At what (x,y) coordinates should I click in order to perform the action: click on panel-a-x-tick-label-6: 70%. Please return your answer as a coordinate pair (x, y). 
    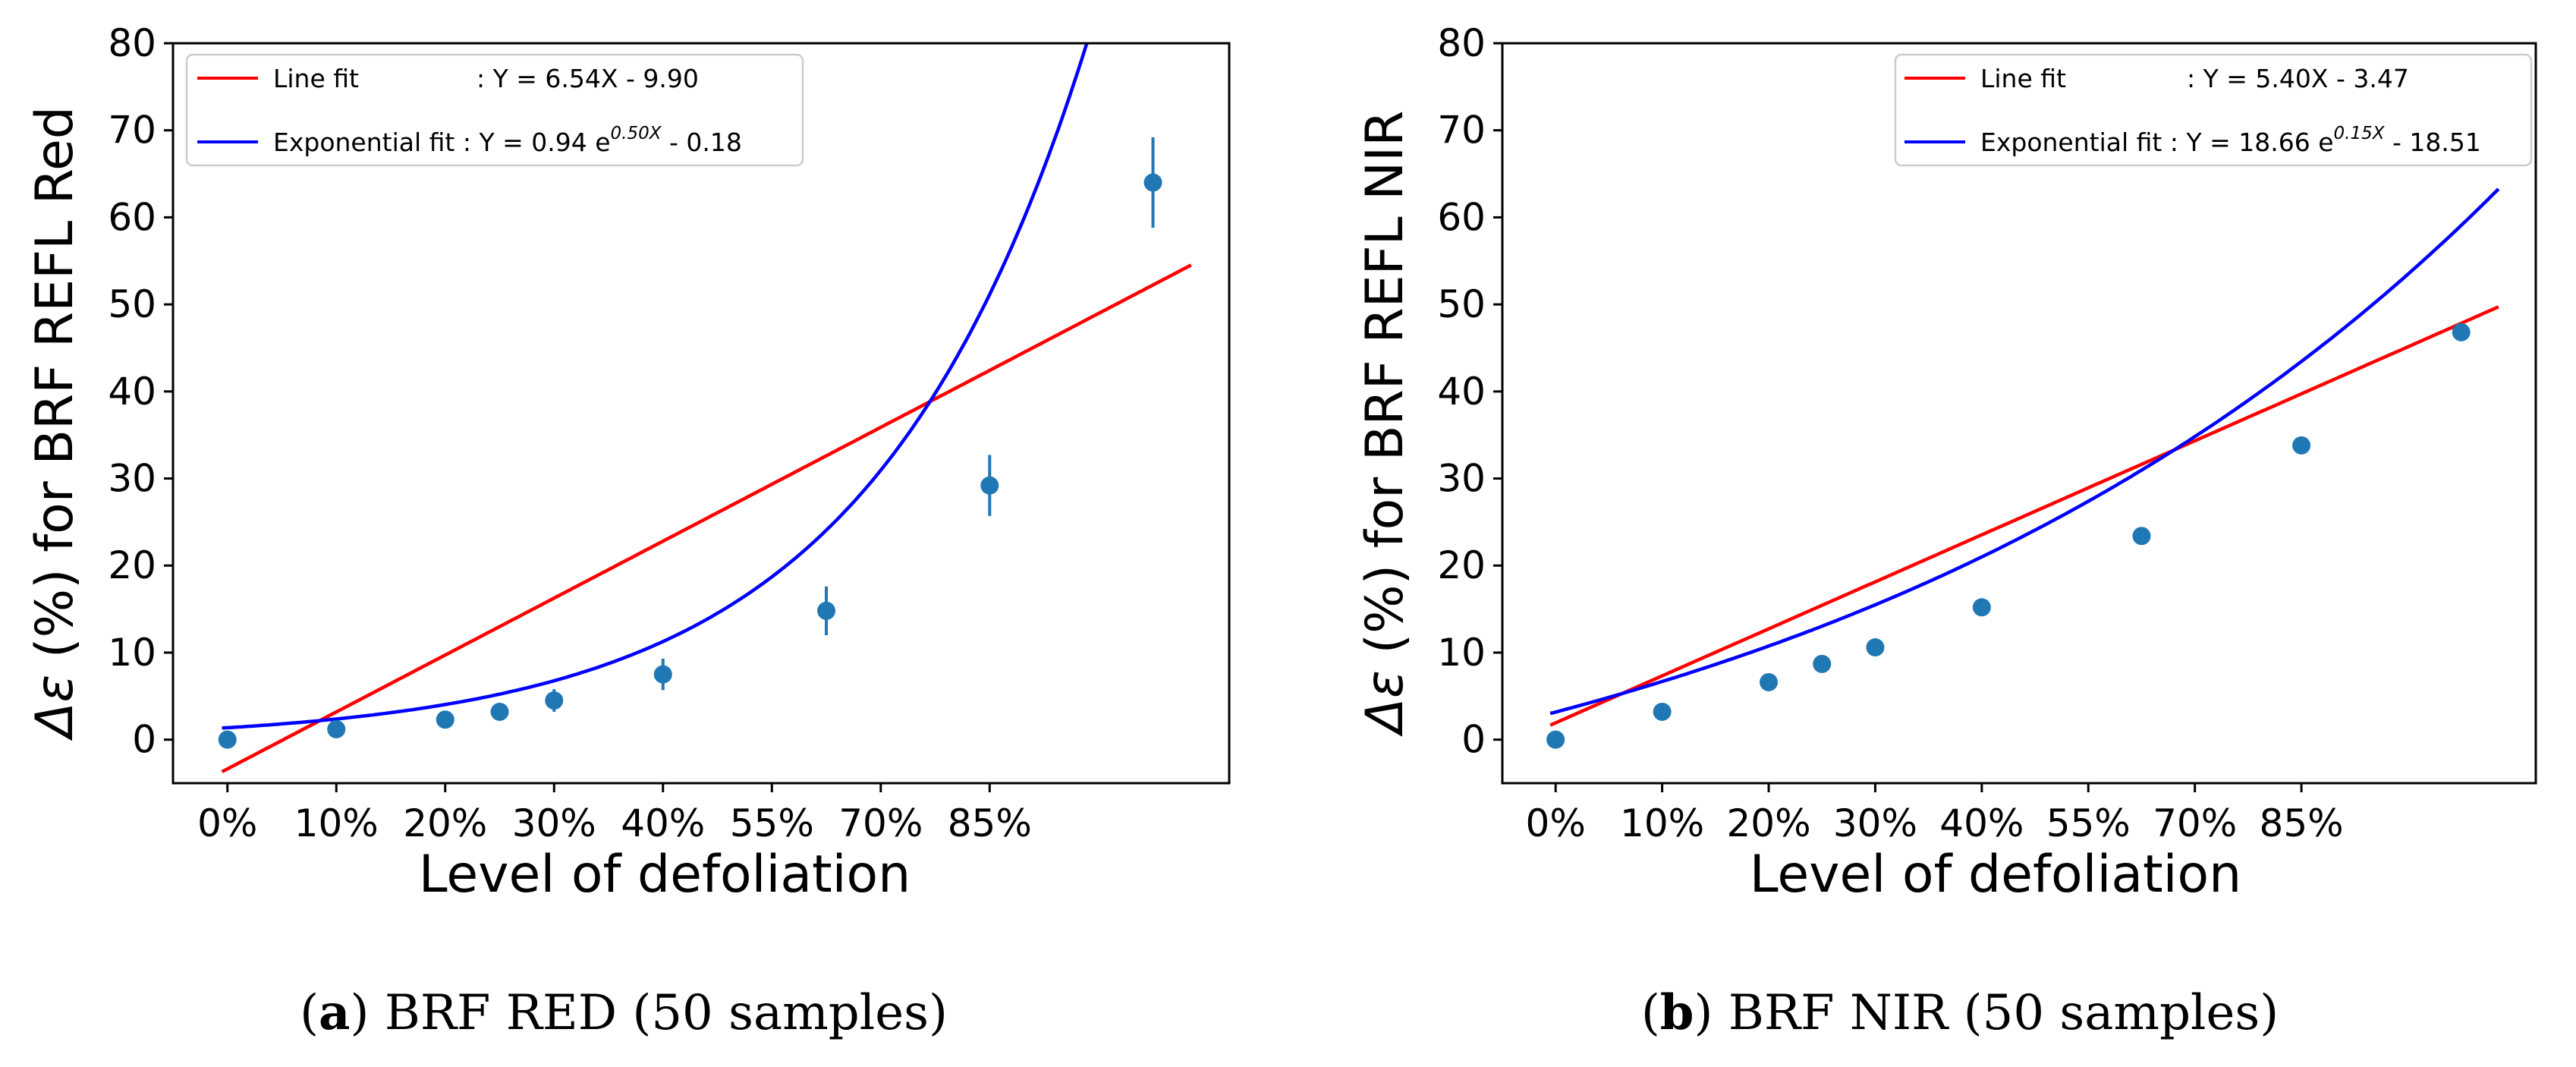
    Looking at the image, I should click on (880, 823).